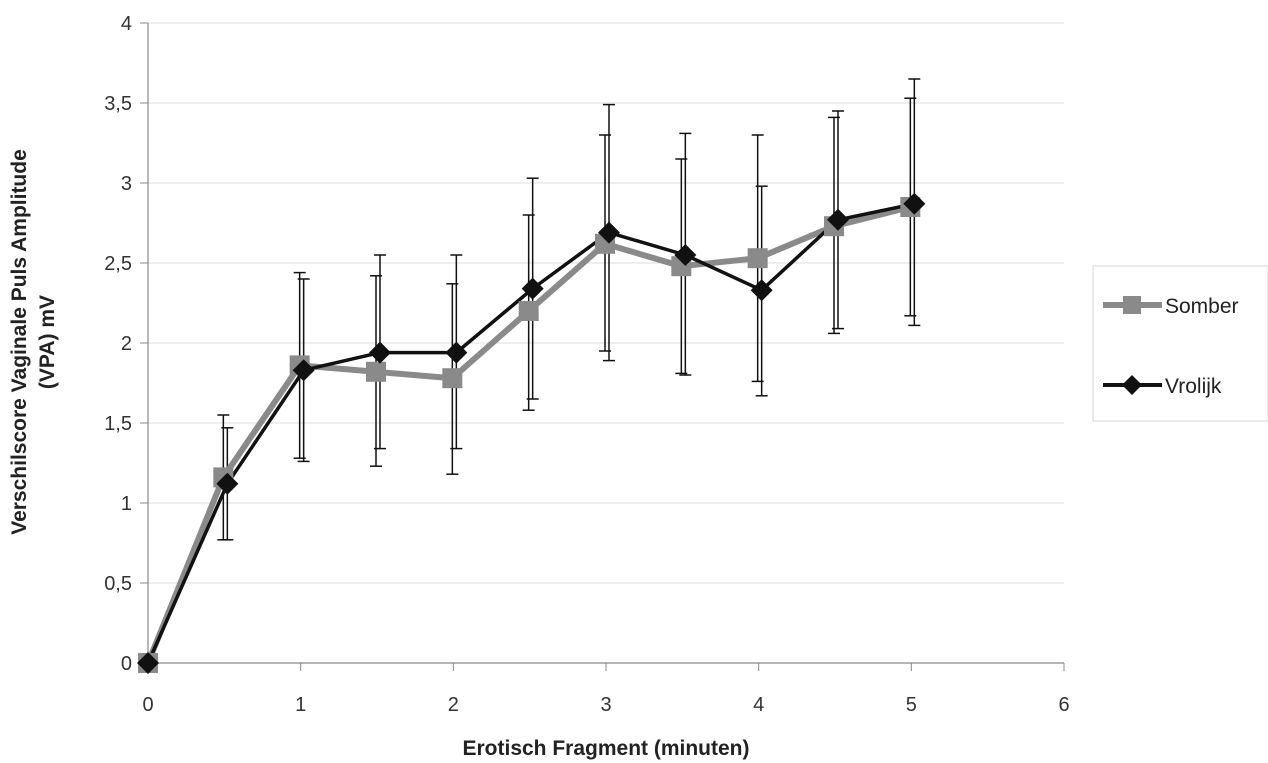  I want to click on legend-somber-label: Somber, so click(1202, 306).